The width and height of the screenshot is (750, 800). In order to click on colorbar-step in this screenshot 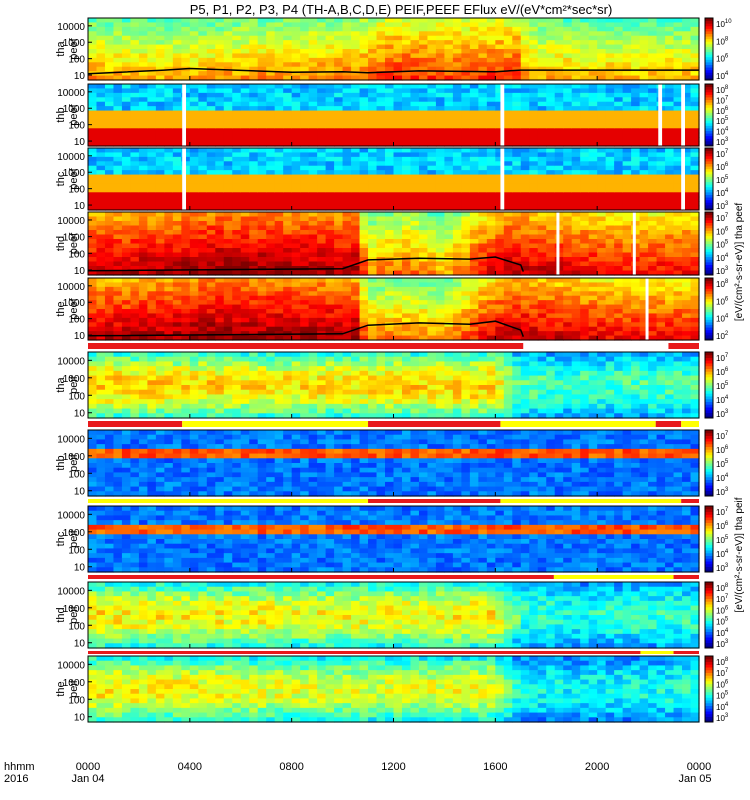, I will do `click(709, 109)`.